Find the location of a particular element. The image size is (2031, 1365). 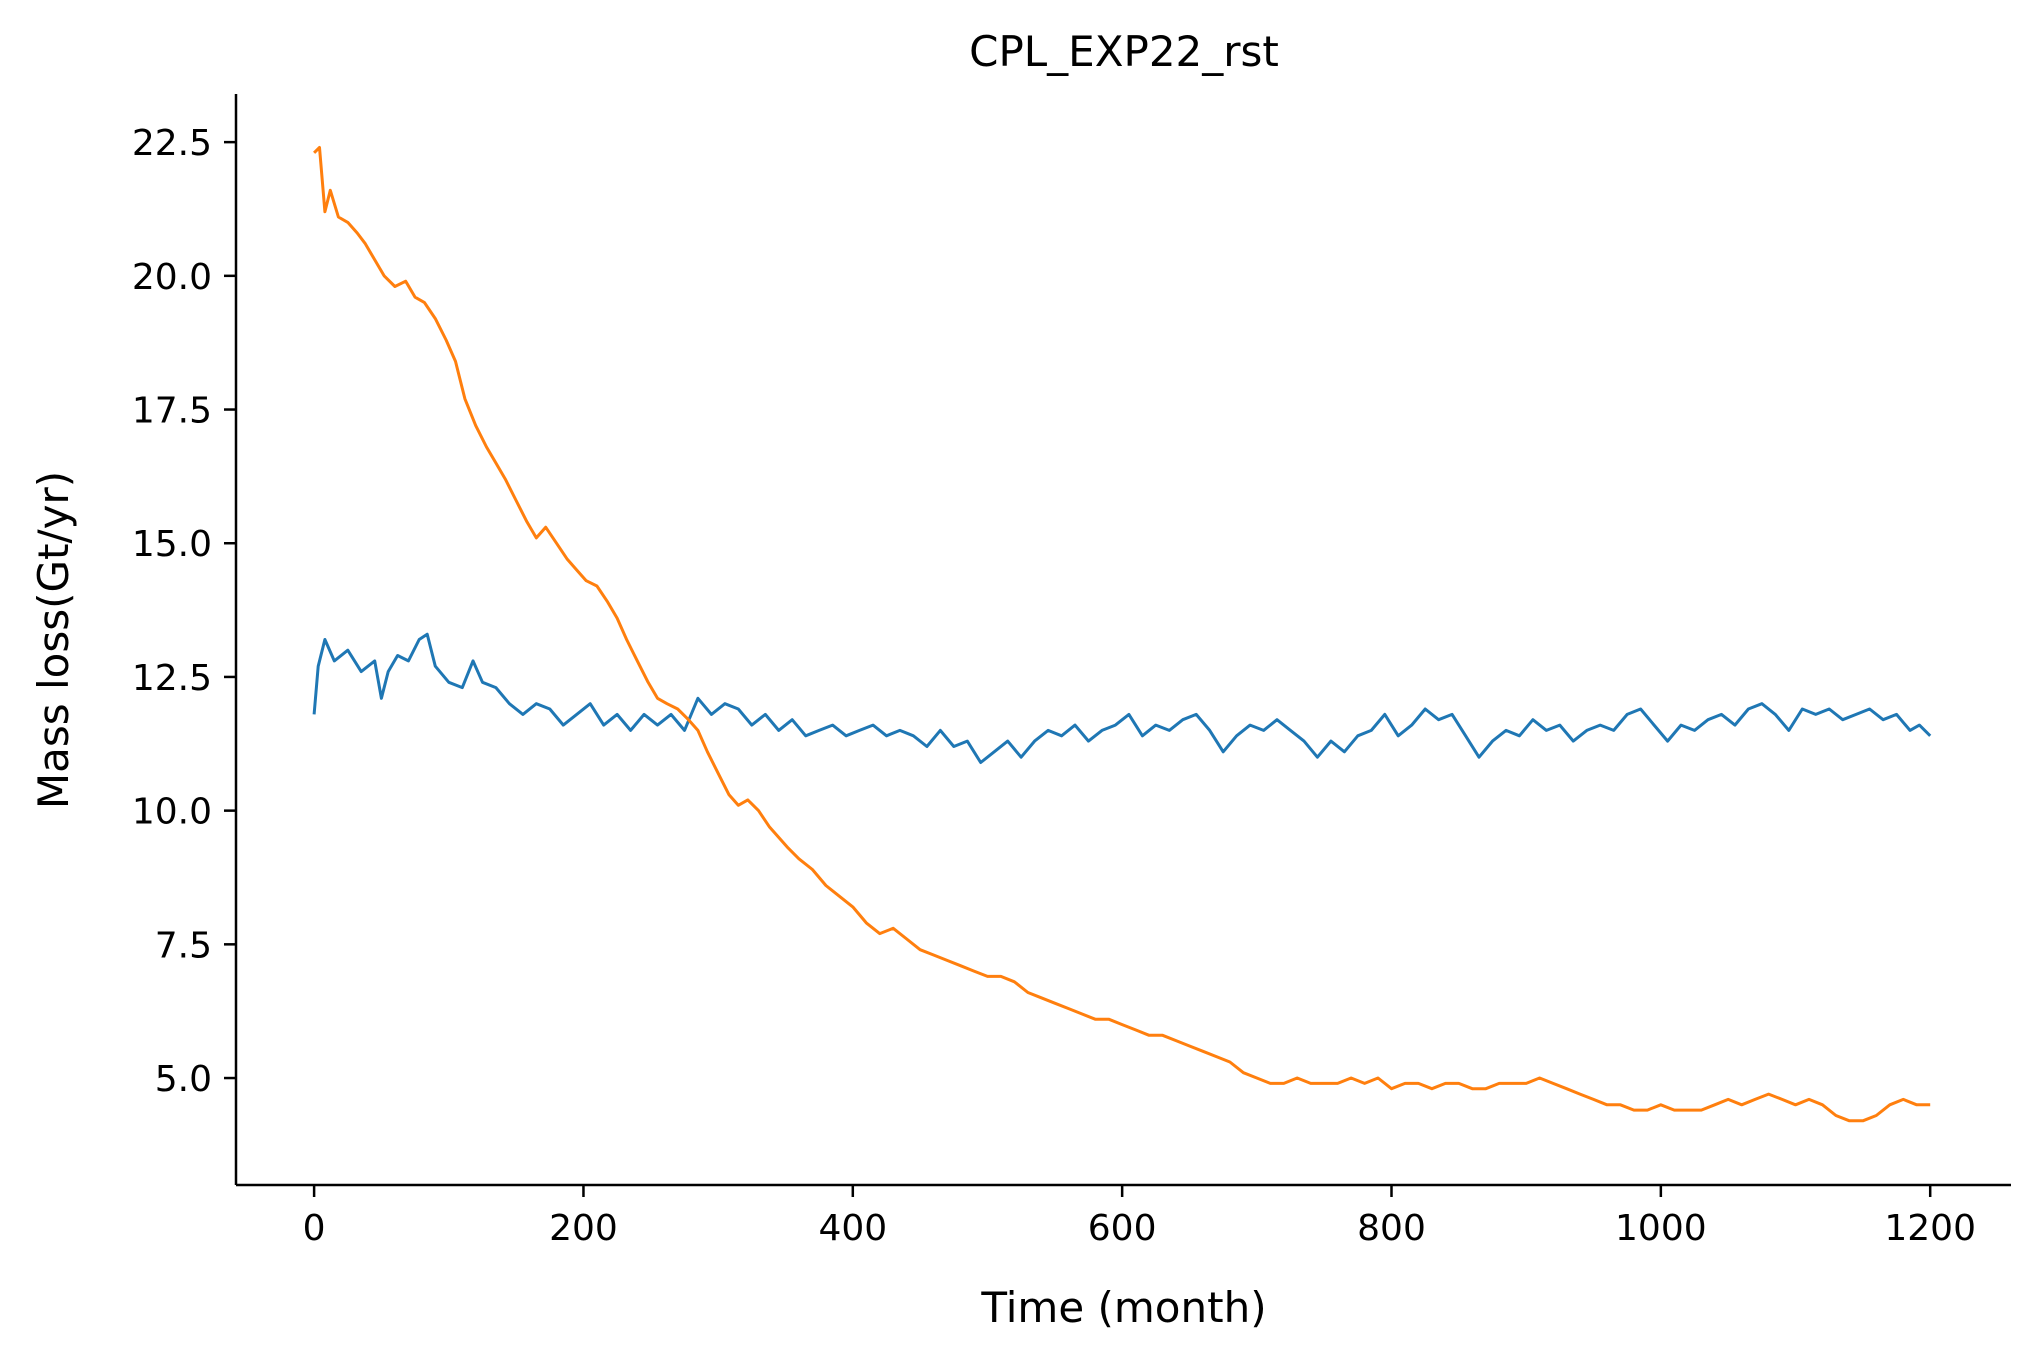

y-tick-label: 15.0 is located at coordinates (172, 544).